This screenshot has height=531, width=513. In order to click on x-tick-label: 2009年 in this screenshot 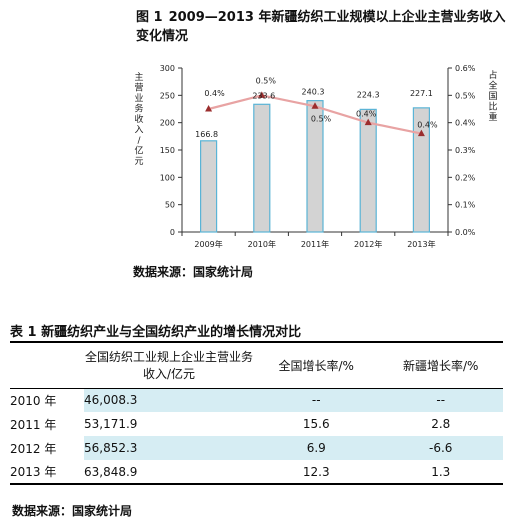, I will do `click(208, 244)`.